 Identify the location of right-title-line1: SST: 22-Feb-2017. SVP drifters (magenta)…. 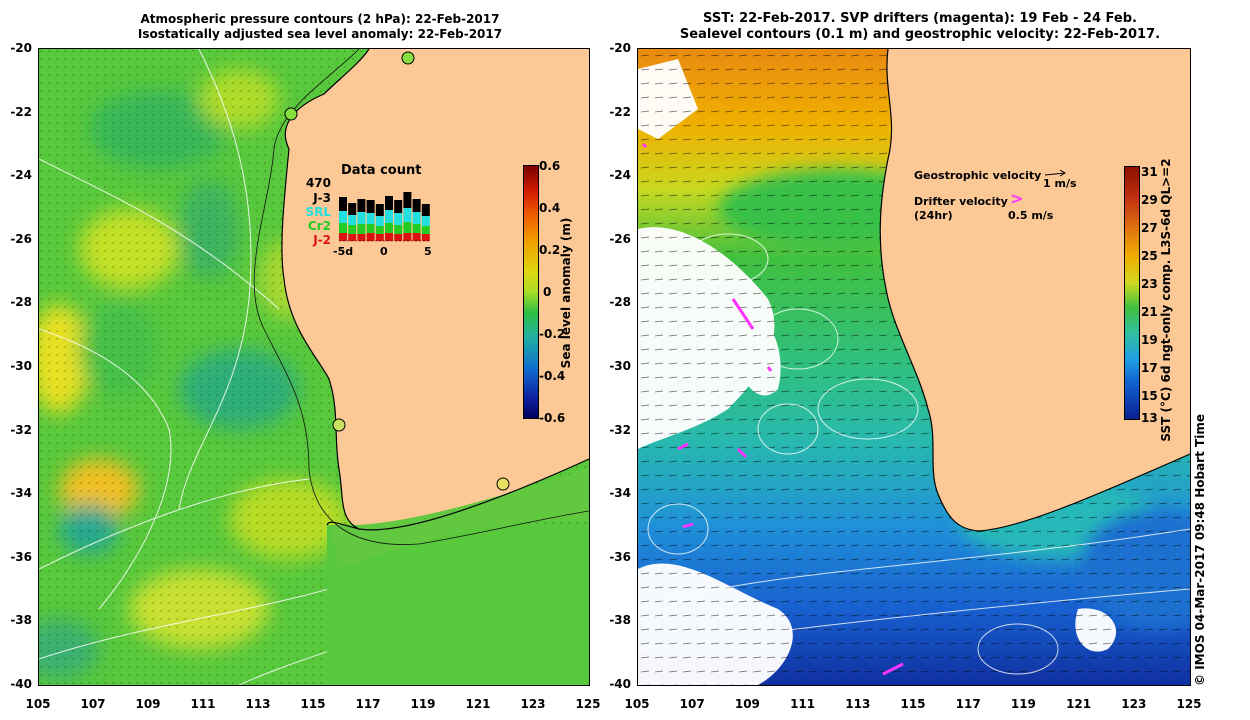
(920, 18).